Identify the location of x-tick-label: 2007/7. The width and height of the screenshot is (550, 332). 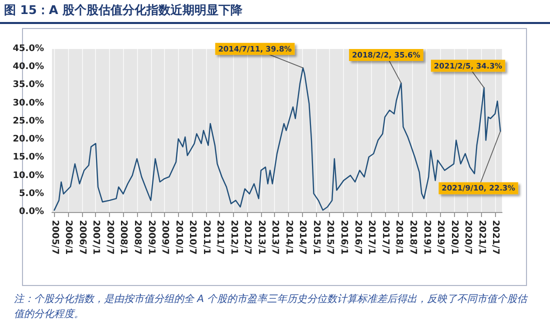
(109, 237).